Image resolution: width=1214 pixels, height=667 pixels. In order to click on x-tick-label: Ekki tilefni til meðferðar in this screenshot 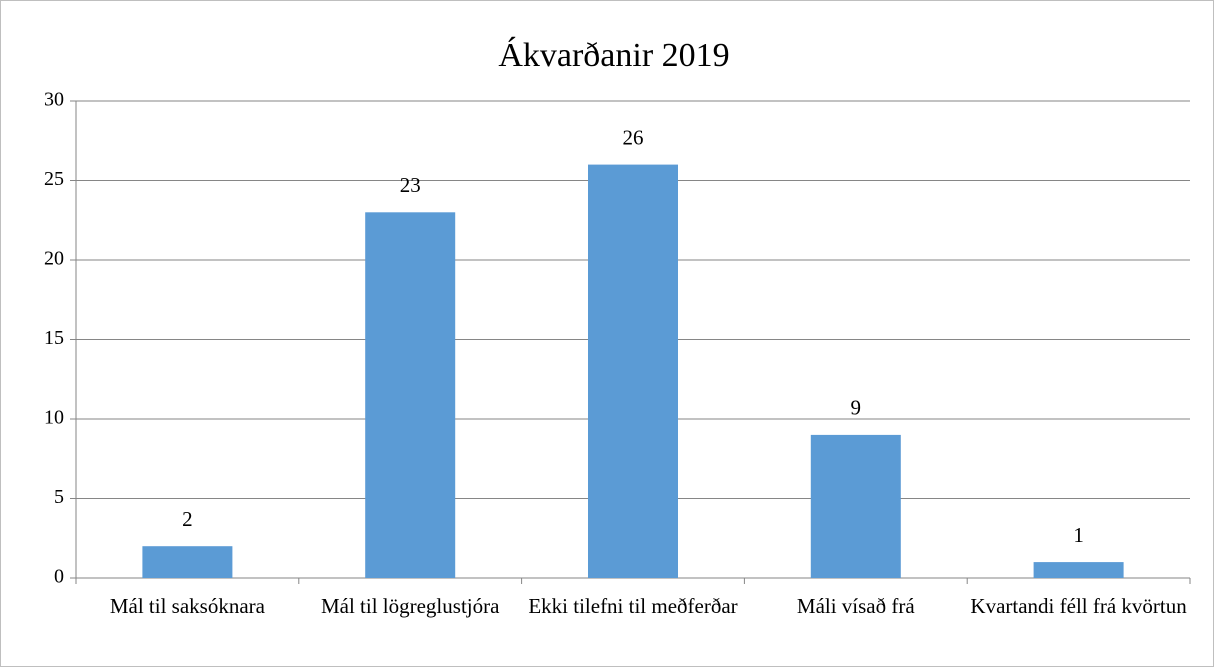, I will do `click(632, 606)`.